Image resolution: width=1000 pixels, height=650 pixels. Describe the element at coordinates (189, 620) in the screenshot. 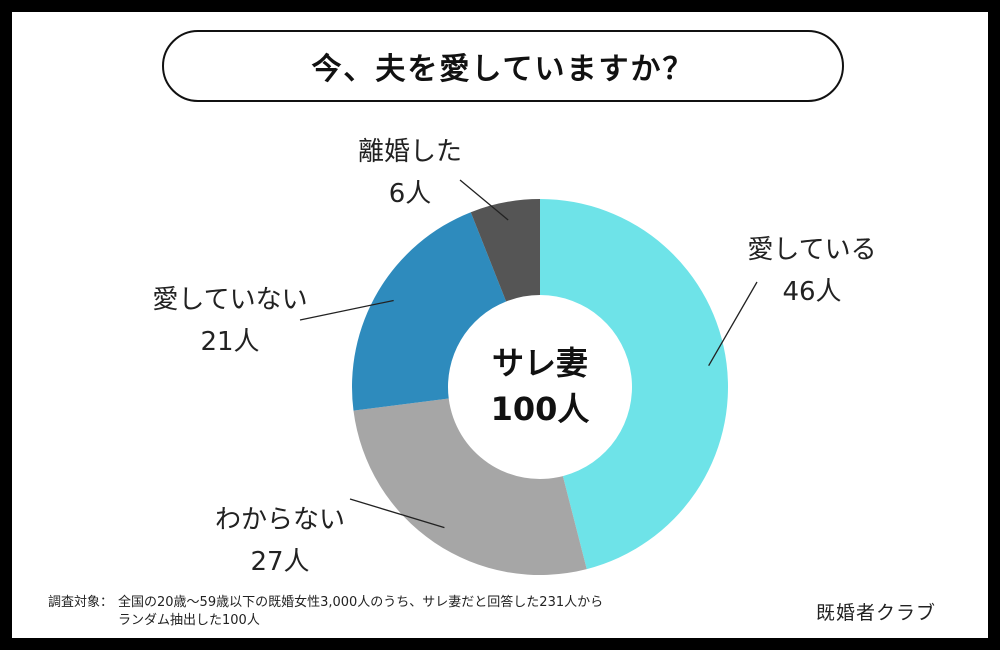

I see `footnote-line2: ランダム抽出した100人` at that location.